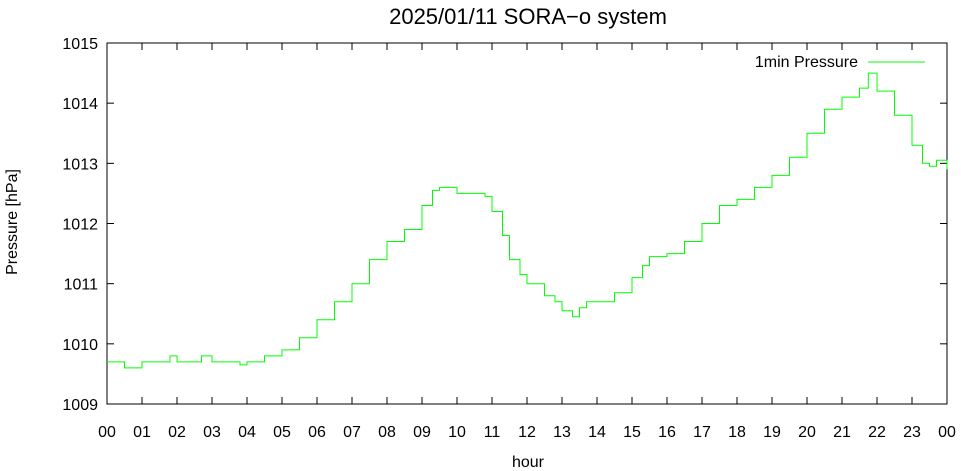 This screenshot has height=471, width=961. Describe the element at coordinates (80, 44) in the screenshot. I see `y-tick-label: 1015` at that location.